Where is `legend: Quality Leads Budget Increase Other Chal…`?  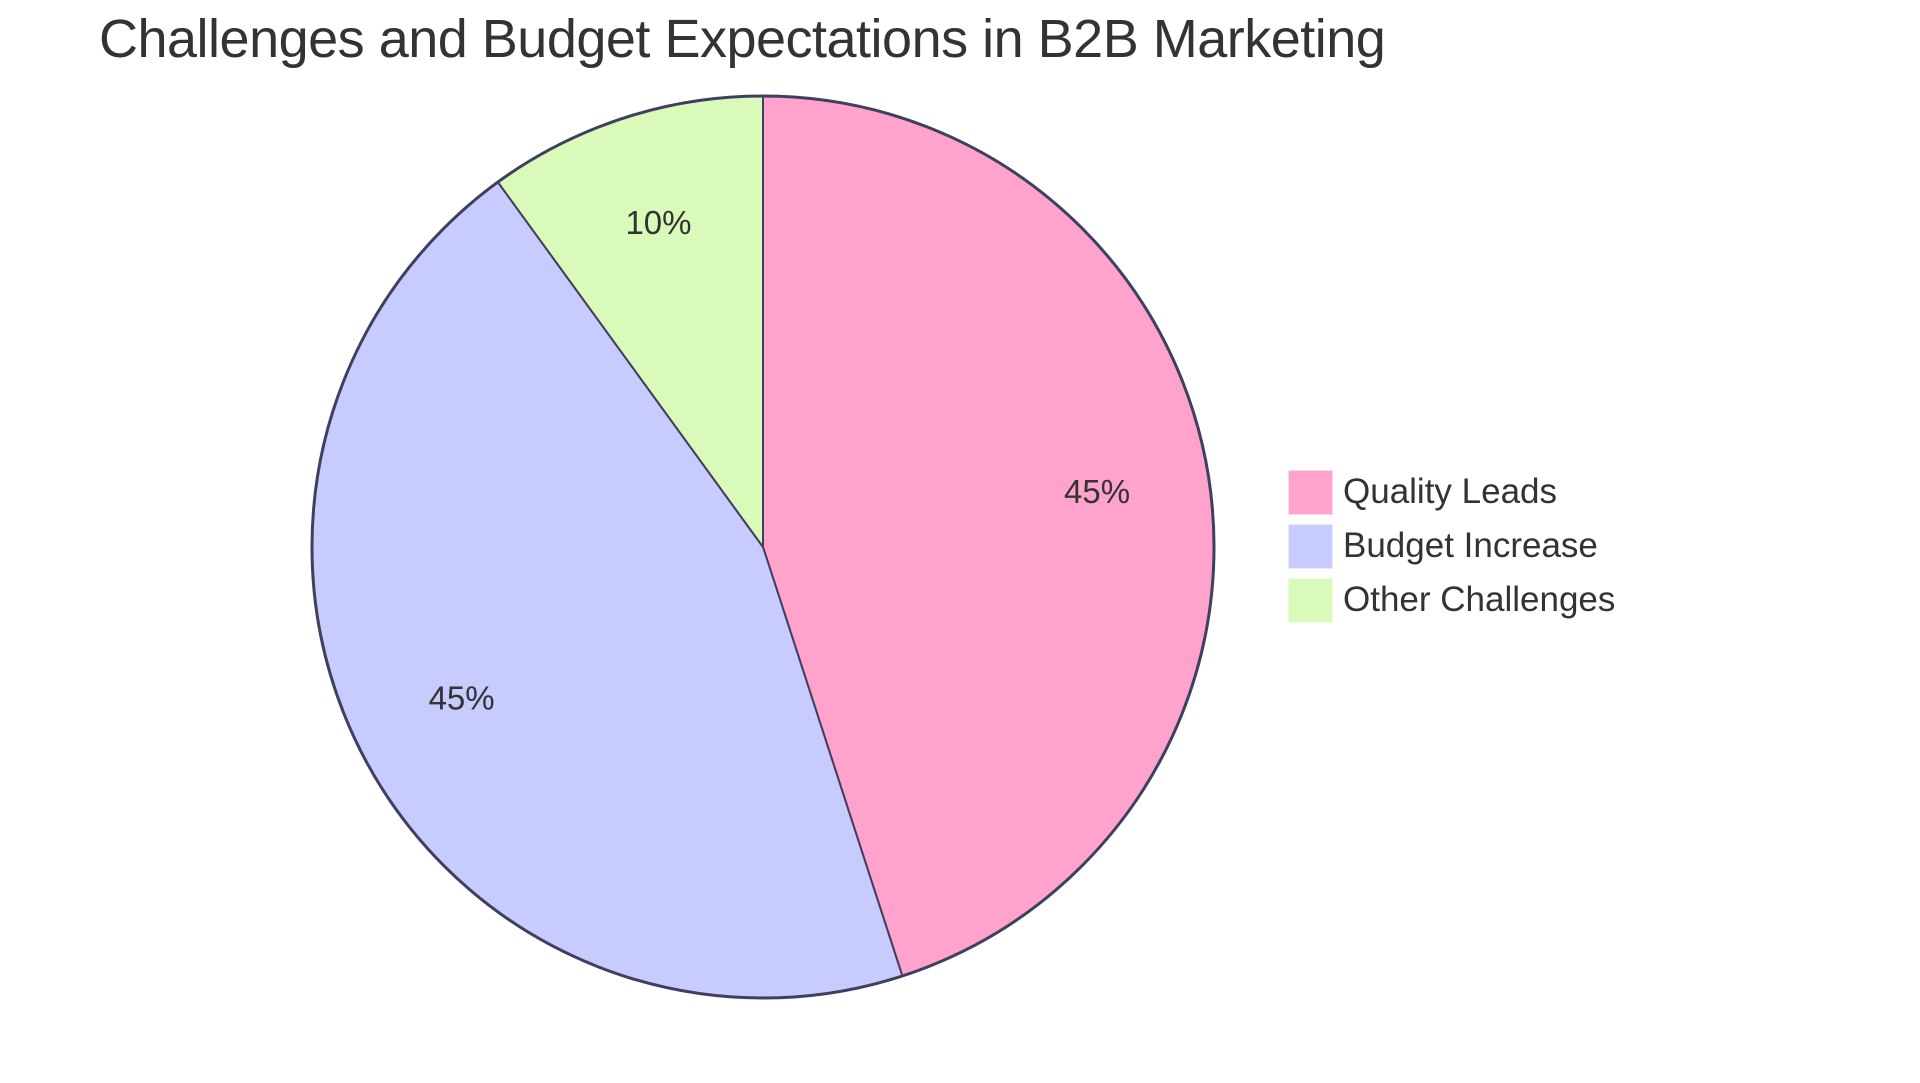 legend: Quality Leads Budget Increase Other Chal… is located at coordinates (1451, 546).